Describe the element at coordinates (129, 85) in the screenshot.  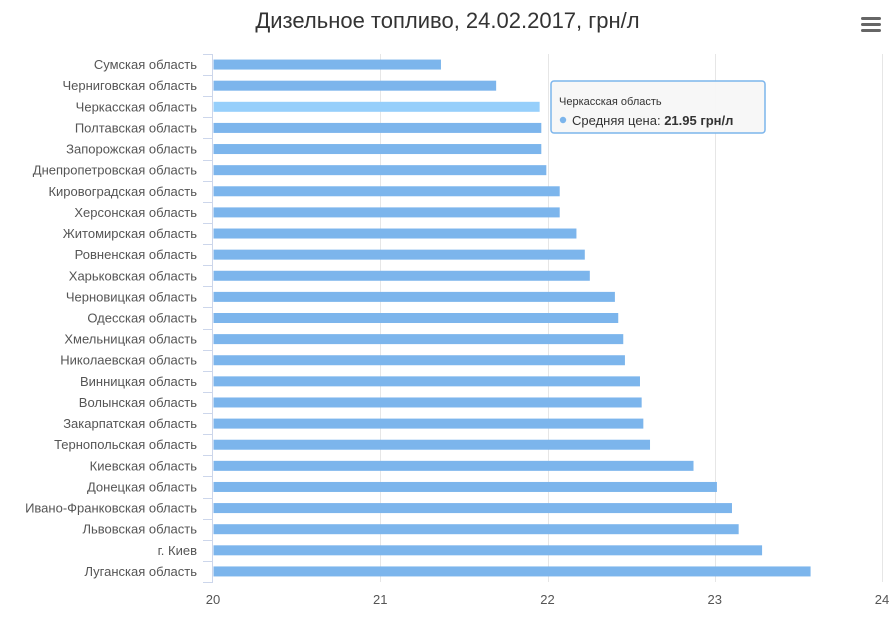
I see `category-label: Черниговская область` at that location.